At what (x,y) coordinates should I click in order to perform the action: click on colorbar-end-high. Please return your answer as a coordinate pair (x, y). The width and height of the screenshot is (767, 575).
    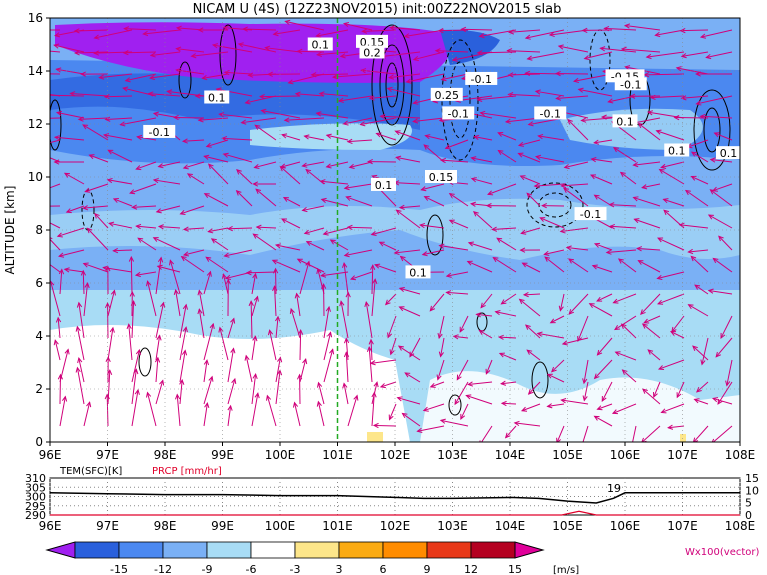
    Looking at the image, I should click on (529, 550).